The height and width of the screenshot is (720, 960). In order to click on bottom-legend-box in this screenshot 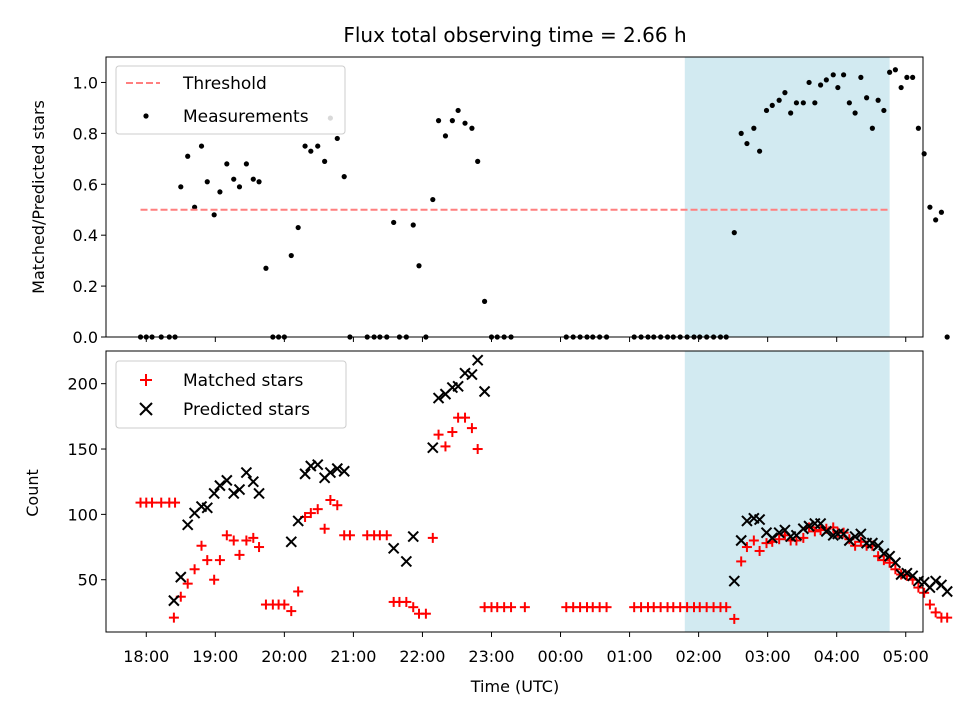, I will do `click(231, 394)`.